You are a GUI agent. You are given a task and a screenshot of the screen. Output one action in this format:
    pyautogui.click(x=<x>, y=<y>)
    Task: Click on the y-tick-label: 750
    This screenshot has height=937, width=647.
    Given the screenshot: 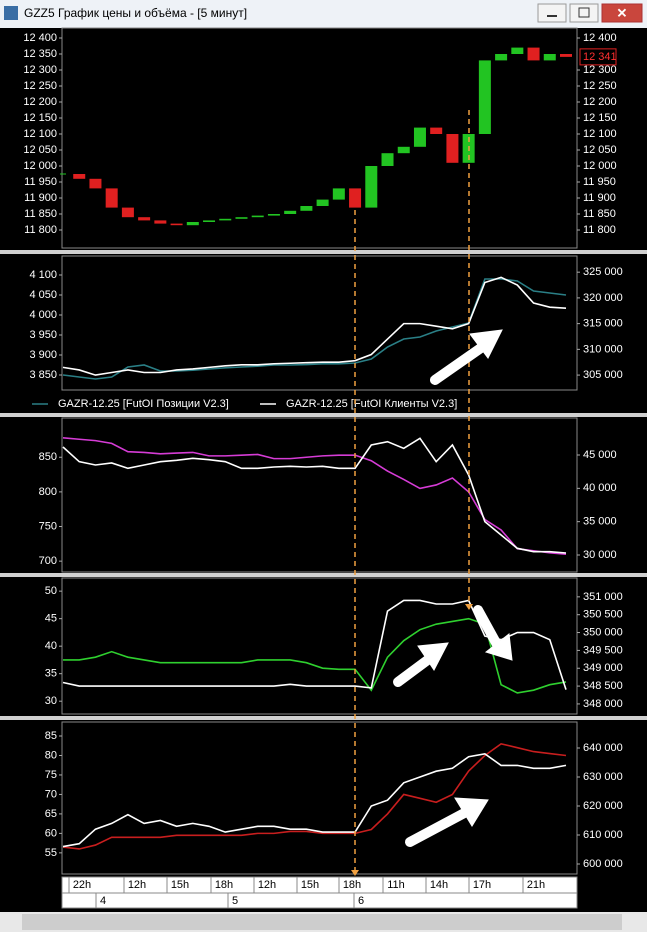 What is the action you would take?
    pyautogui.click(x=48, y=526)
    